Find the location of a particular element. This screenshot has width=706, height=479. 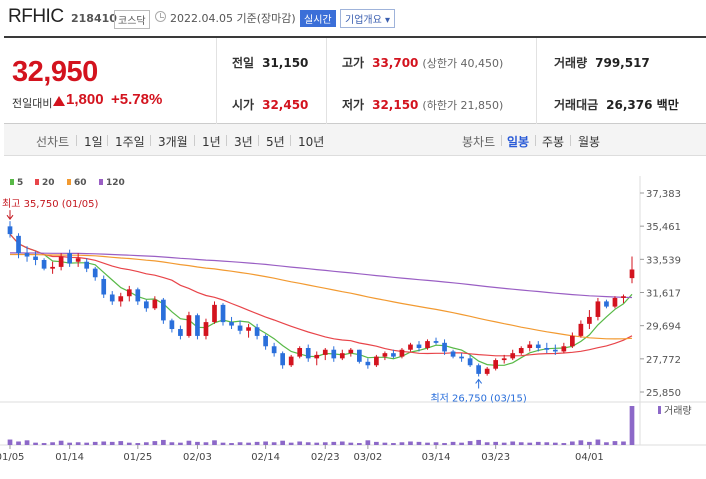

period-1y: 1년 is located at coordinates (211, 142).